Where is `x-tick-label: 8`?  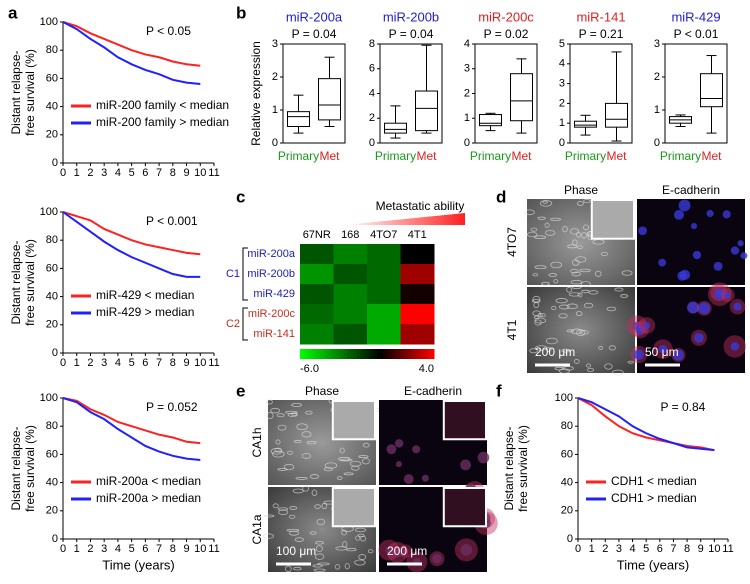
x-tick-label: 8 is located at coordinates (173, 549).